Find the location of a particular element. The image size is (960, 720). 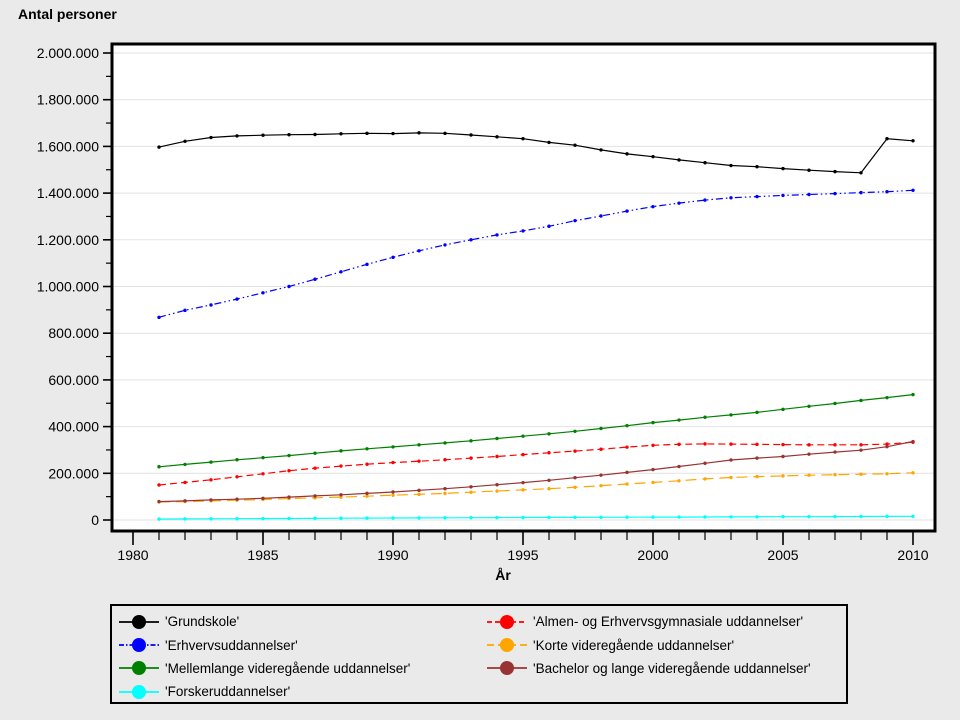

legend-label: 'Forskeruddannelser' is located at coordinates (228, 692).